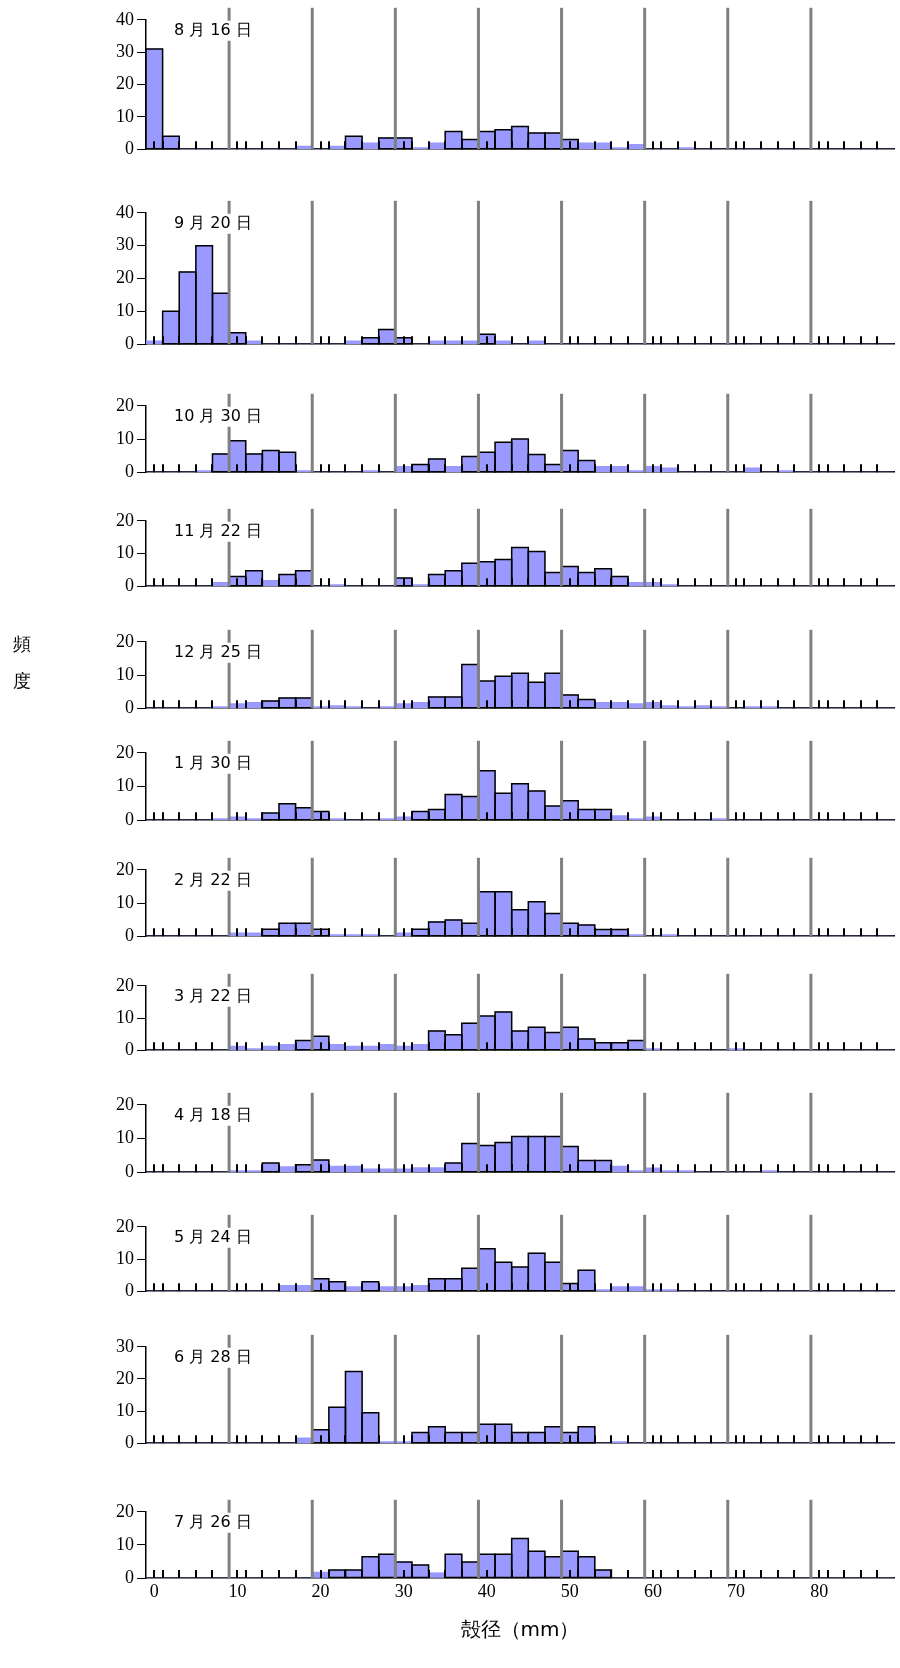 This screenshot has height=1668, width=900. Describe the element at coordinates (22, 656) in the screenshot. I see `y-axis-title: 頻度` at that location.